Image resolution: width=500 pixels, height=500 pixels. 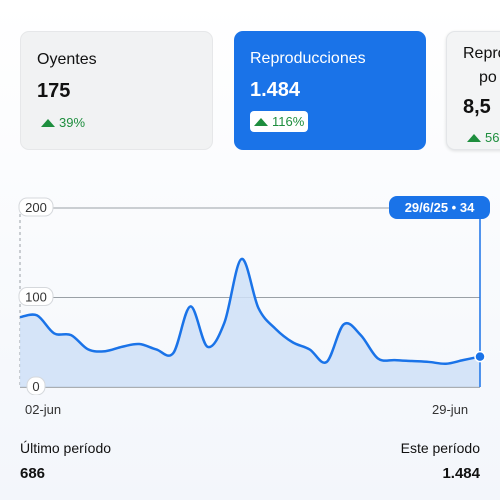 I want to click on change-badge: 39%, so click(x=63, y=122).